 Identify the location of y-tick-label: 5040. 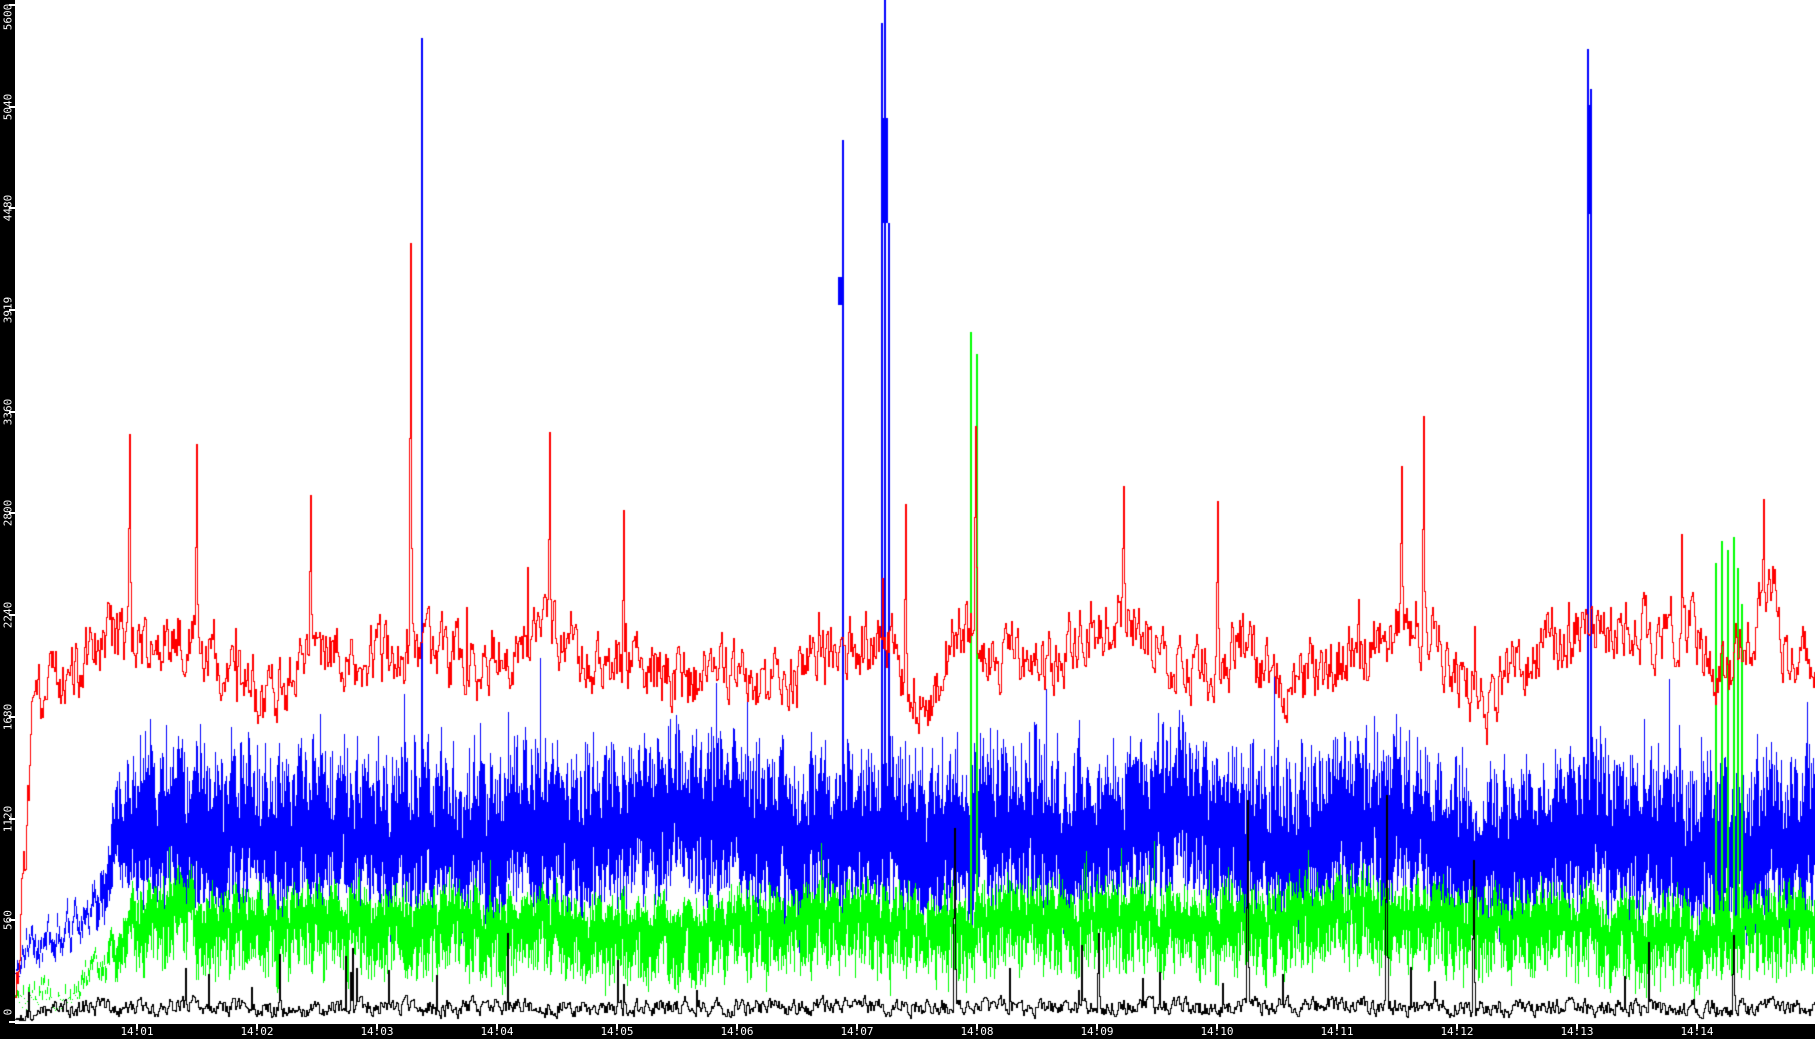
(8, 106).